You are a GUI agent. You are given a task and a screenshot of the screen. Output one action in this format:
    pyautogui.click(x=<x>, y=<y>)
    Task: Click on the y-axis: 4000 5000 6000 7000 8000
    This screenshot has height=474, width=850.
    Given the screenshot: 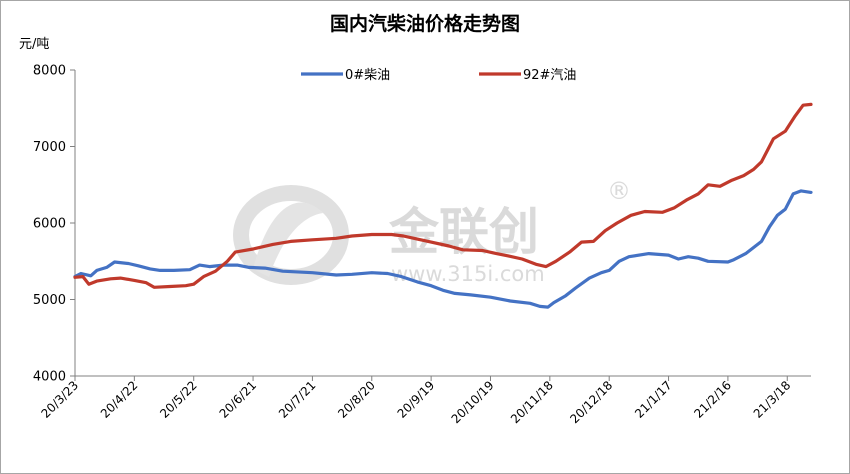 What is the action you would take?
    pyautogui.click(x=54, y=224)
    